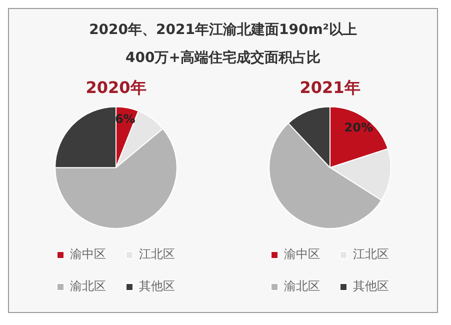 The image size is (451, 325). What do you see at coordinates (116, 87) in the screenshot?
I see `chart-title: 2020年` at bounding box center [116, 87].